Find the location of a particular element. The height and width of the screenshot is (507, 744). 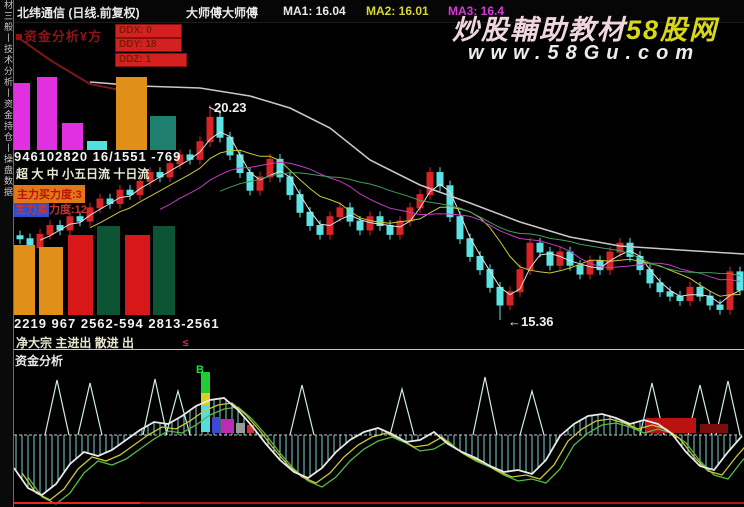

fund-panel-bars is located at coordinates (93, 196).